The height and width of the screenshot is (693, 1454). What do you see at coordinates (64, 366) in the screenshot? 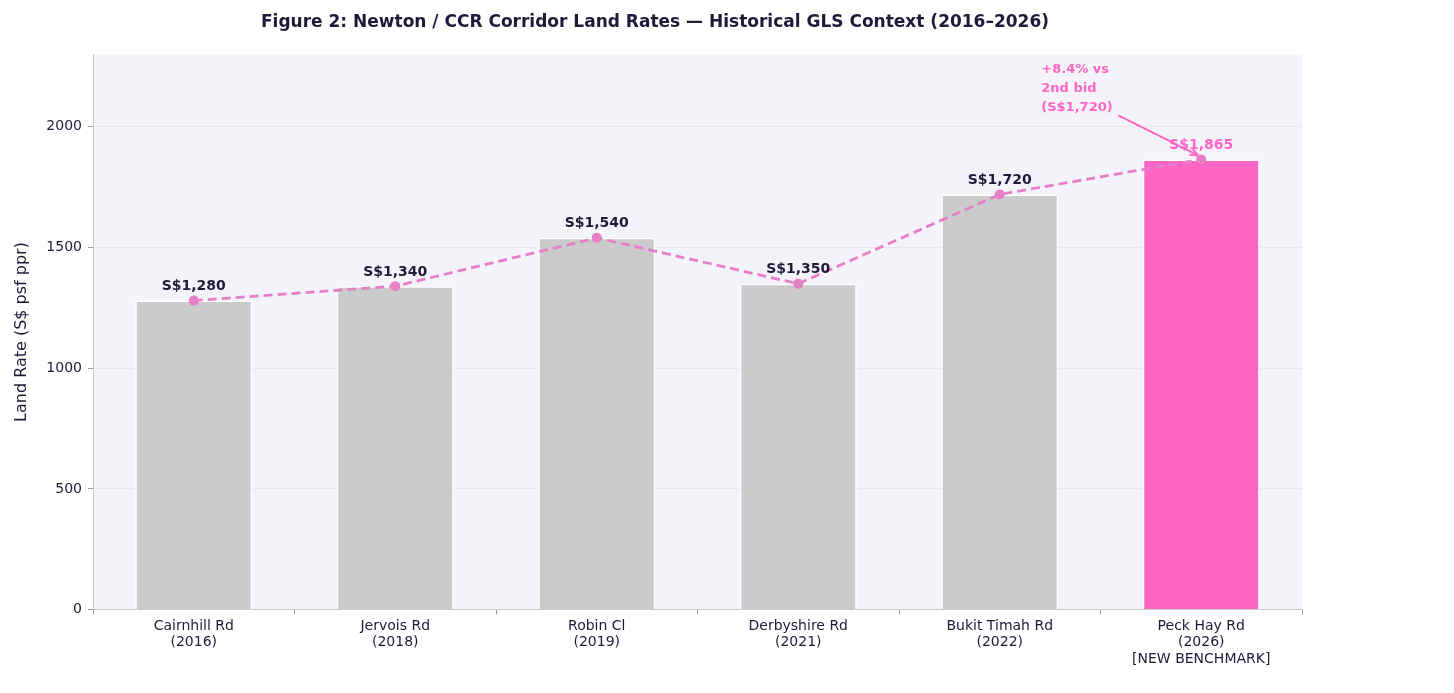
I see `y-tick-label: 1000` at bounding box center [64, 366].